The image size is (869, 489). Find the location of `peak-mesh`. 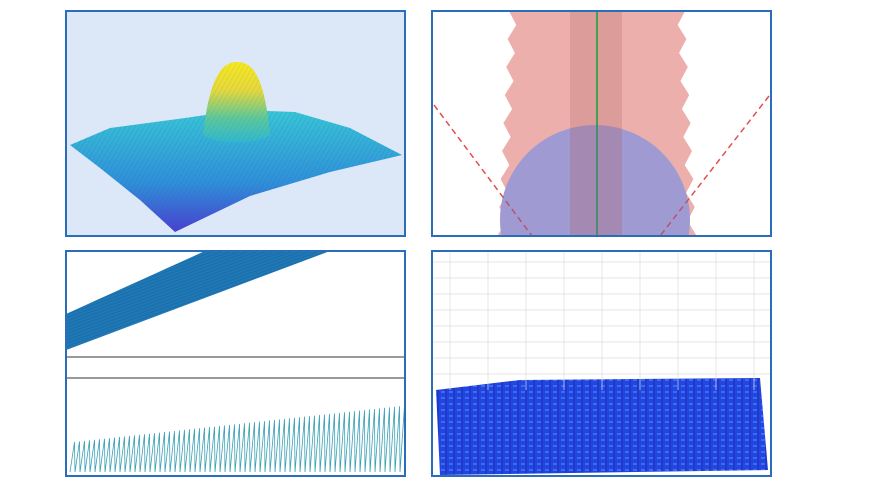

peak-mesh is located at coordinates (236, 102).